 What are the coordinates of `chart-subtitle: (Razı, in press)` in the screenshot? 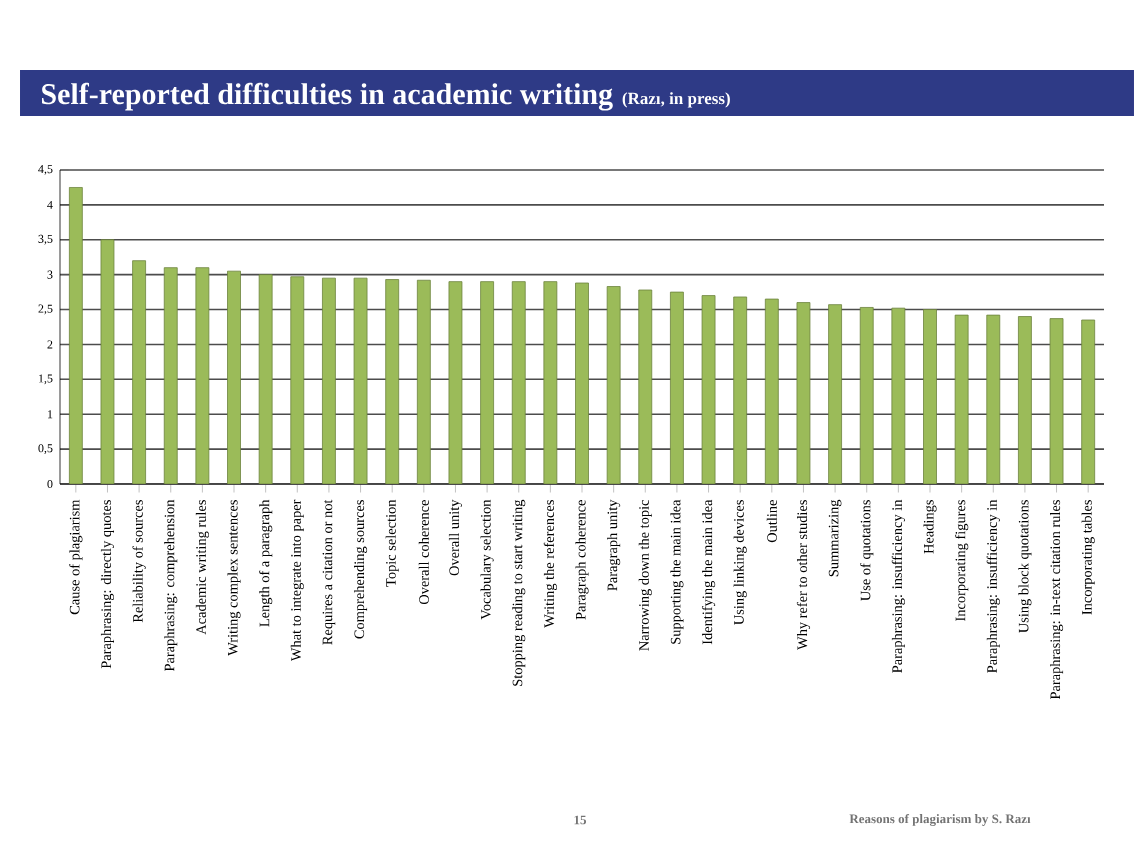 It's located at (676, 100).